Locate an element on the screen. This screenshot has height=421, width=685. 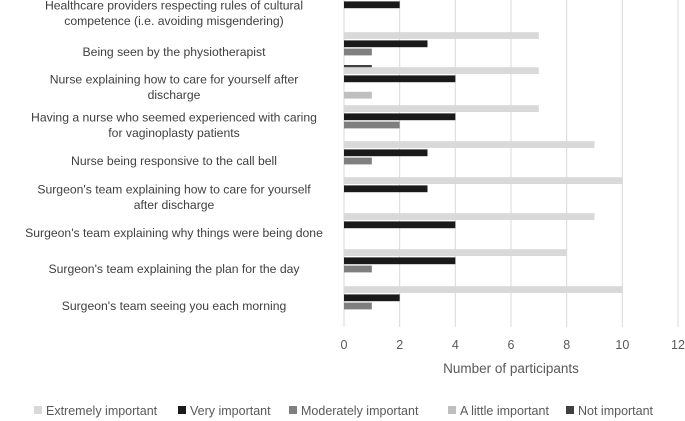
legend-swatch-not-important is located at coordinates (570, 410).